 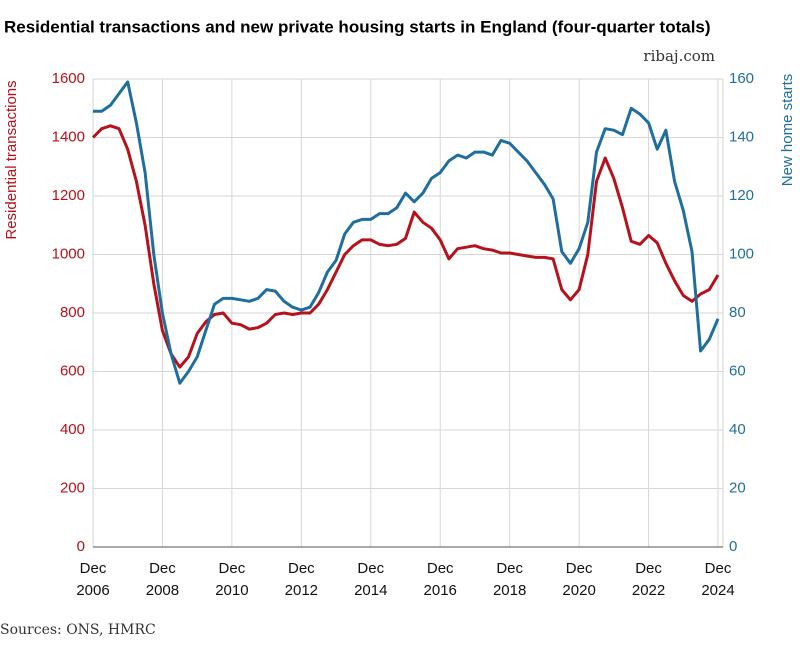 What do you see at coordinates (733, 546) in the screenshot?
I see `y2-tick-label: 0` at bounding box center [733, 546].